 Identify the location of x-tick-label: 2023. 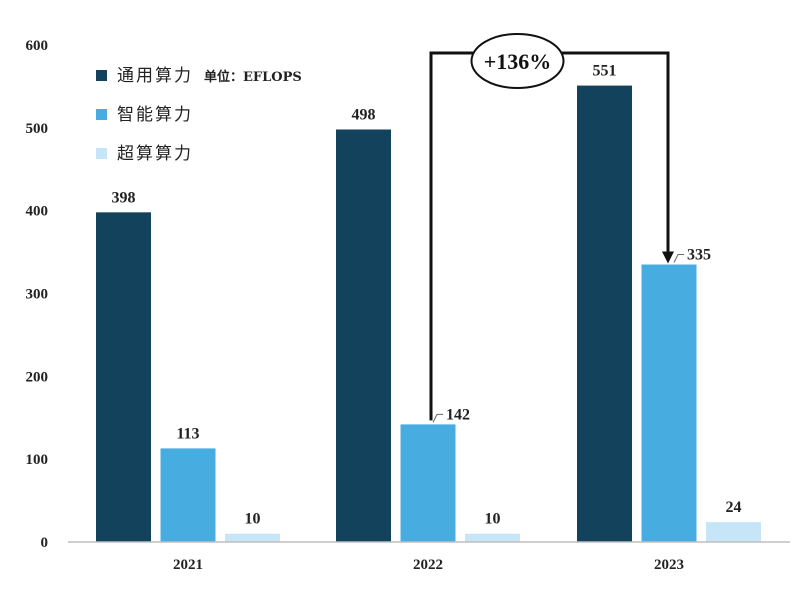
(669, 565).